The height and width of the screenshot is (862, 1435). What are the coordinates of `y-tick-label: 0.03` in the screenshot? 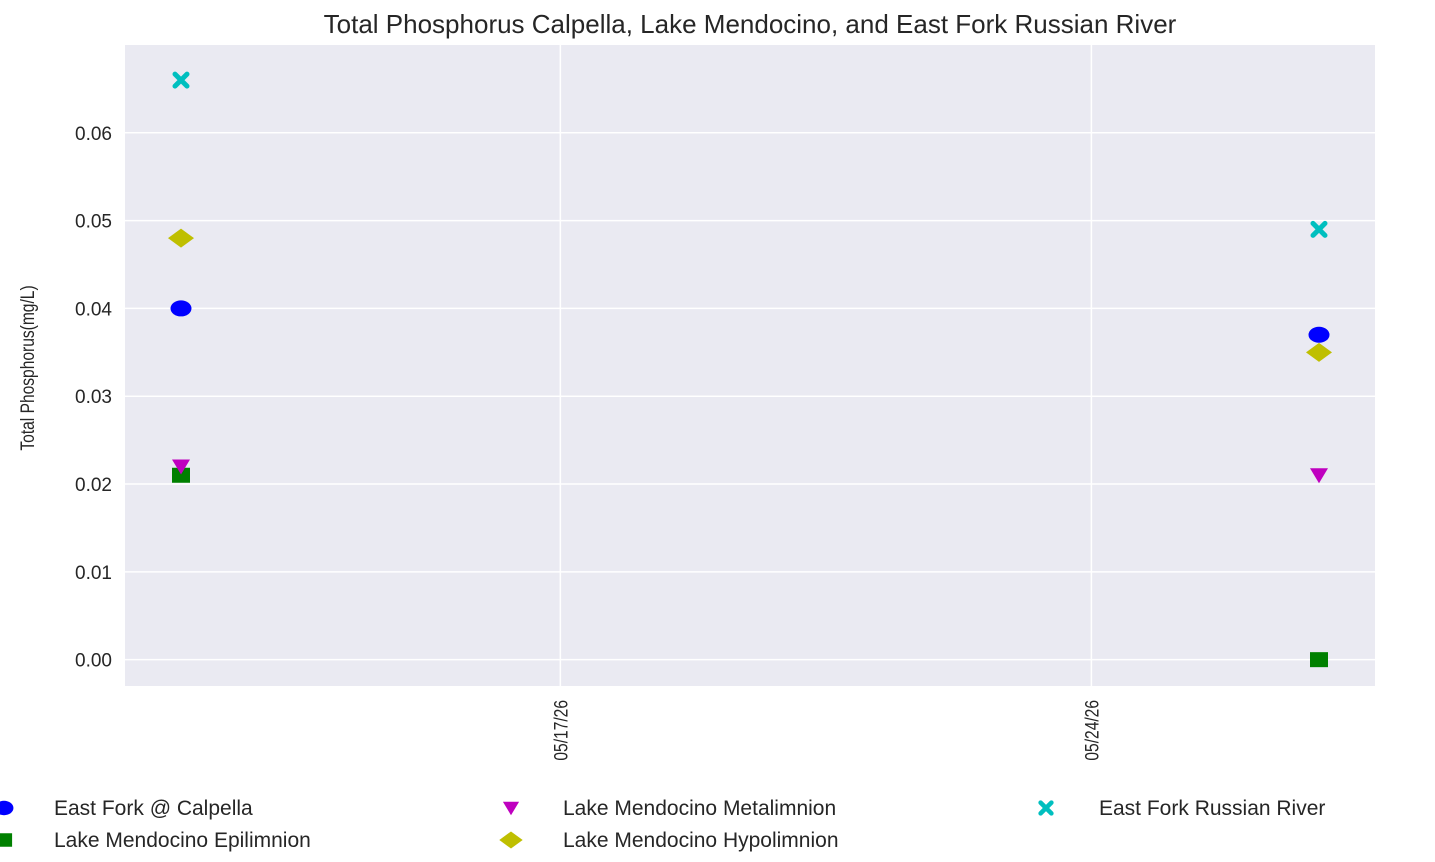 It's located at (93, 397).